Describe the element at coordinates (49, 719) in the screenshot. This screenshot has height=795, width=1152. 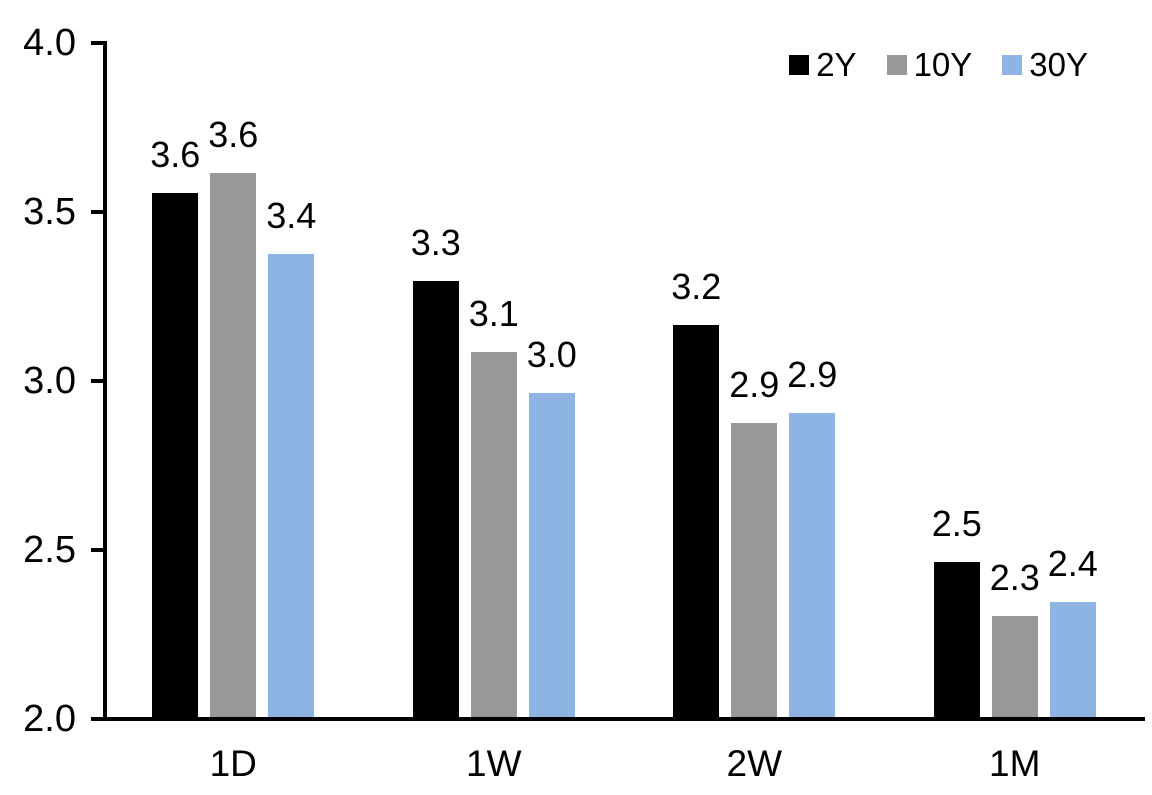
I see `y-tick-label: 2.0` at that location.